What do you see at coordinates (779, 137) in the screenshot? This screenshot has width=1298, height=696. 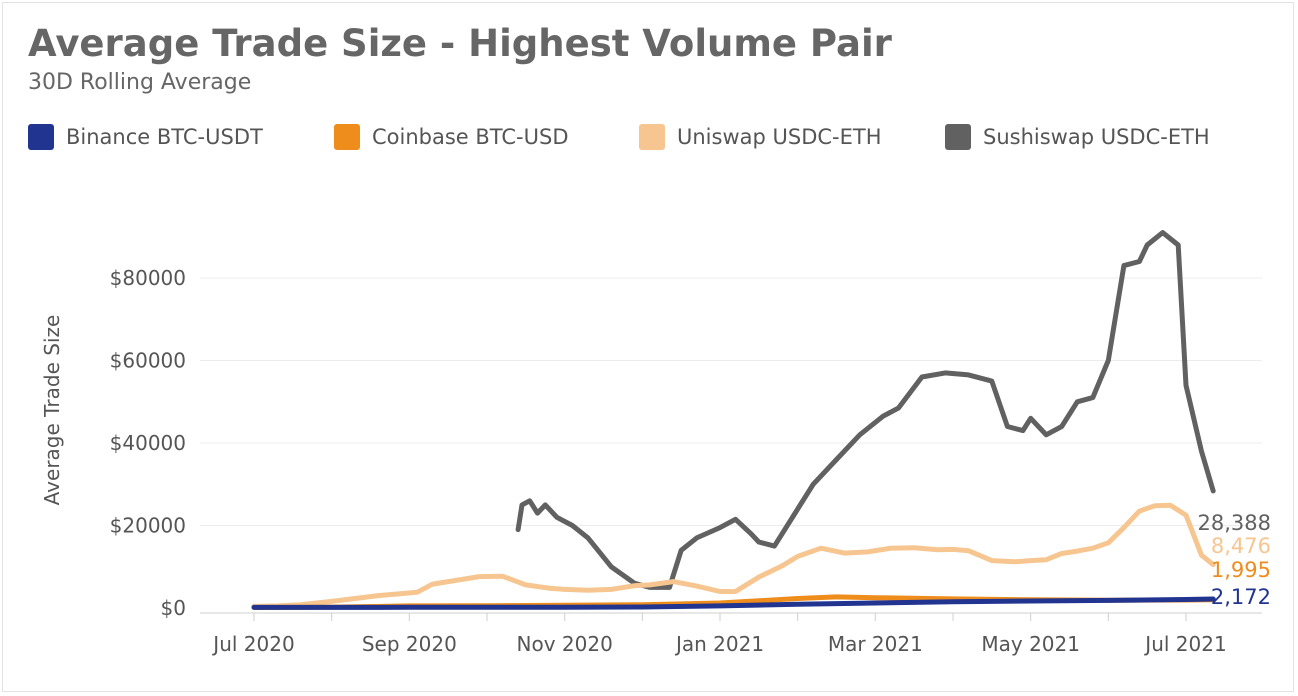 I see `legend-label-uniswap: Uniswap USDC-ETH` at bounding box center [779, 137].